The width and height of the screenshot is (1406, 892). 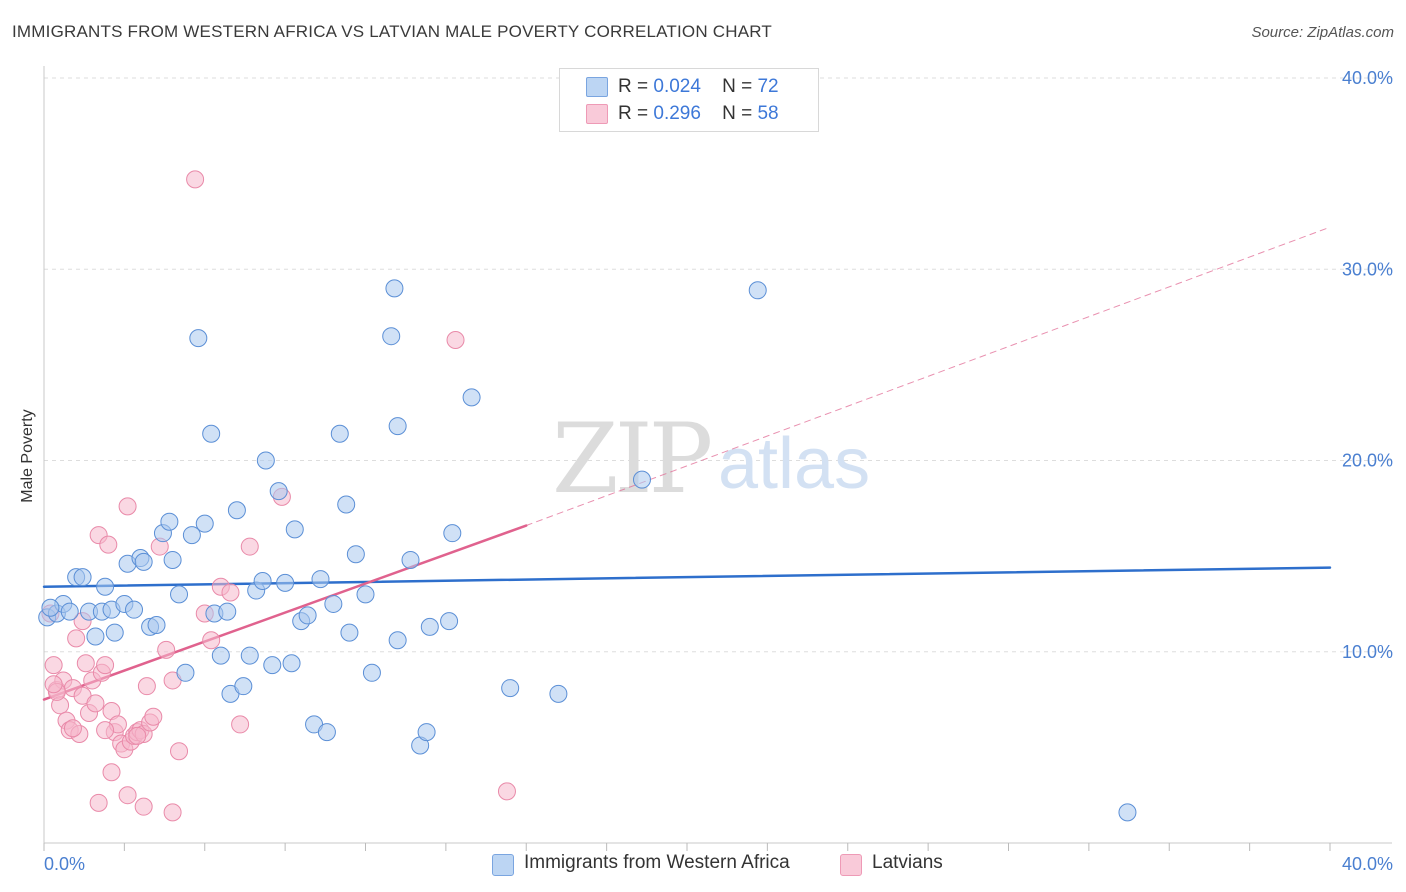 I want to click on legend-n-value-pink: 58, so click(x=768, y=113).